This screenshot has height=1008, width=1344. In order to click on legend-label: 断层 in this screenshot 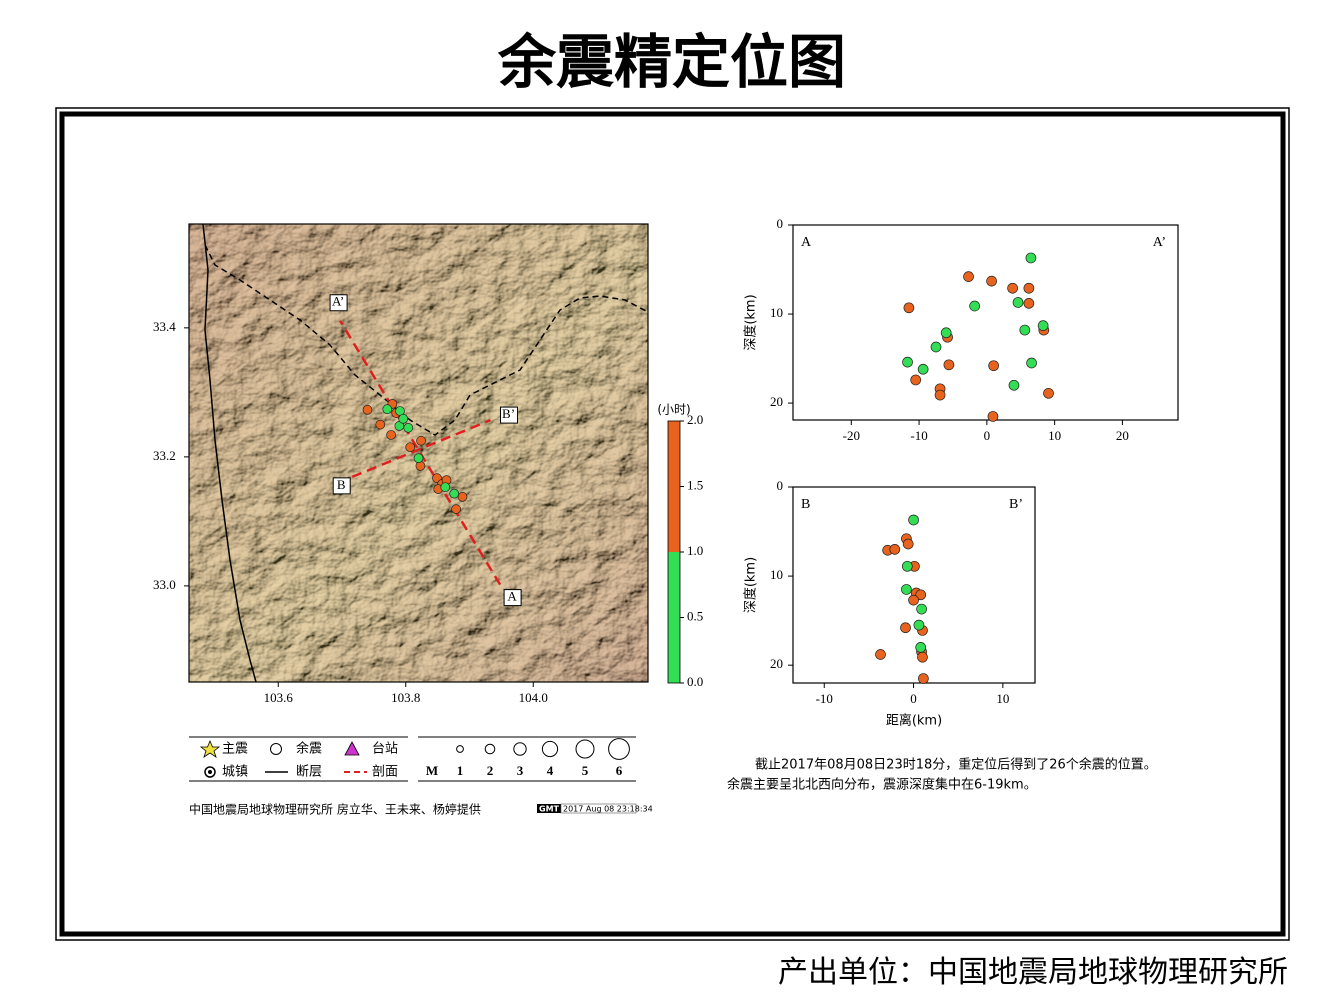, I will do `click(309, 772)`.